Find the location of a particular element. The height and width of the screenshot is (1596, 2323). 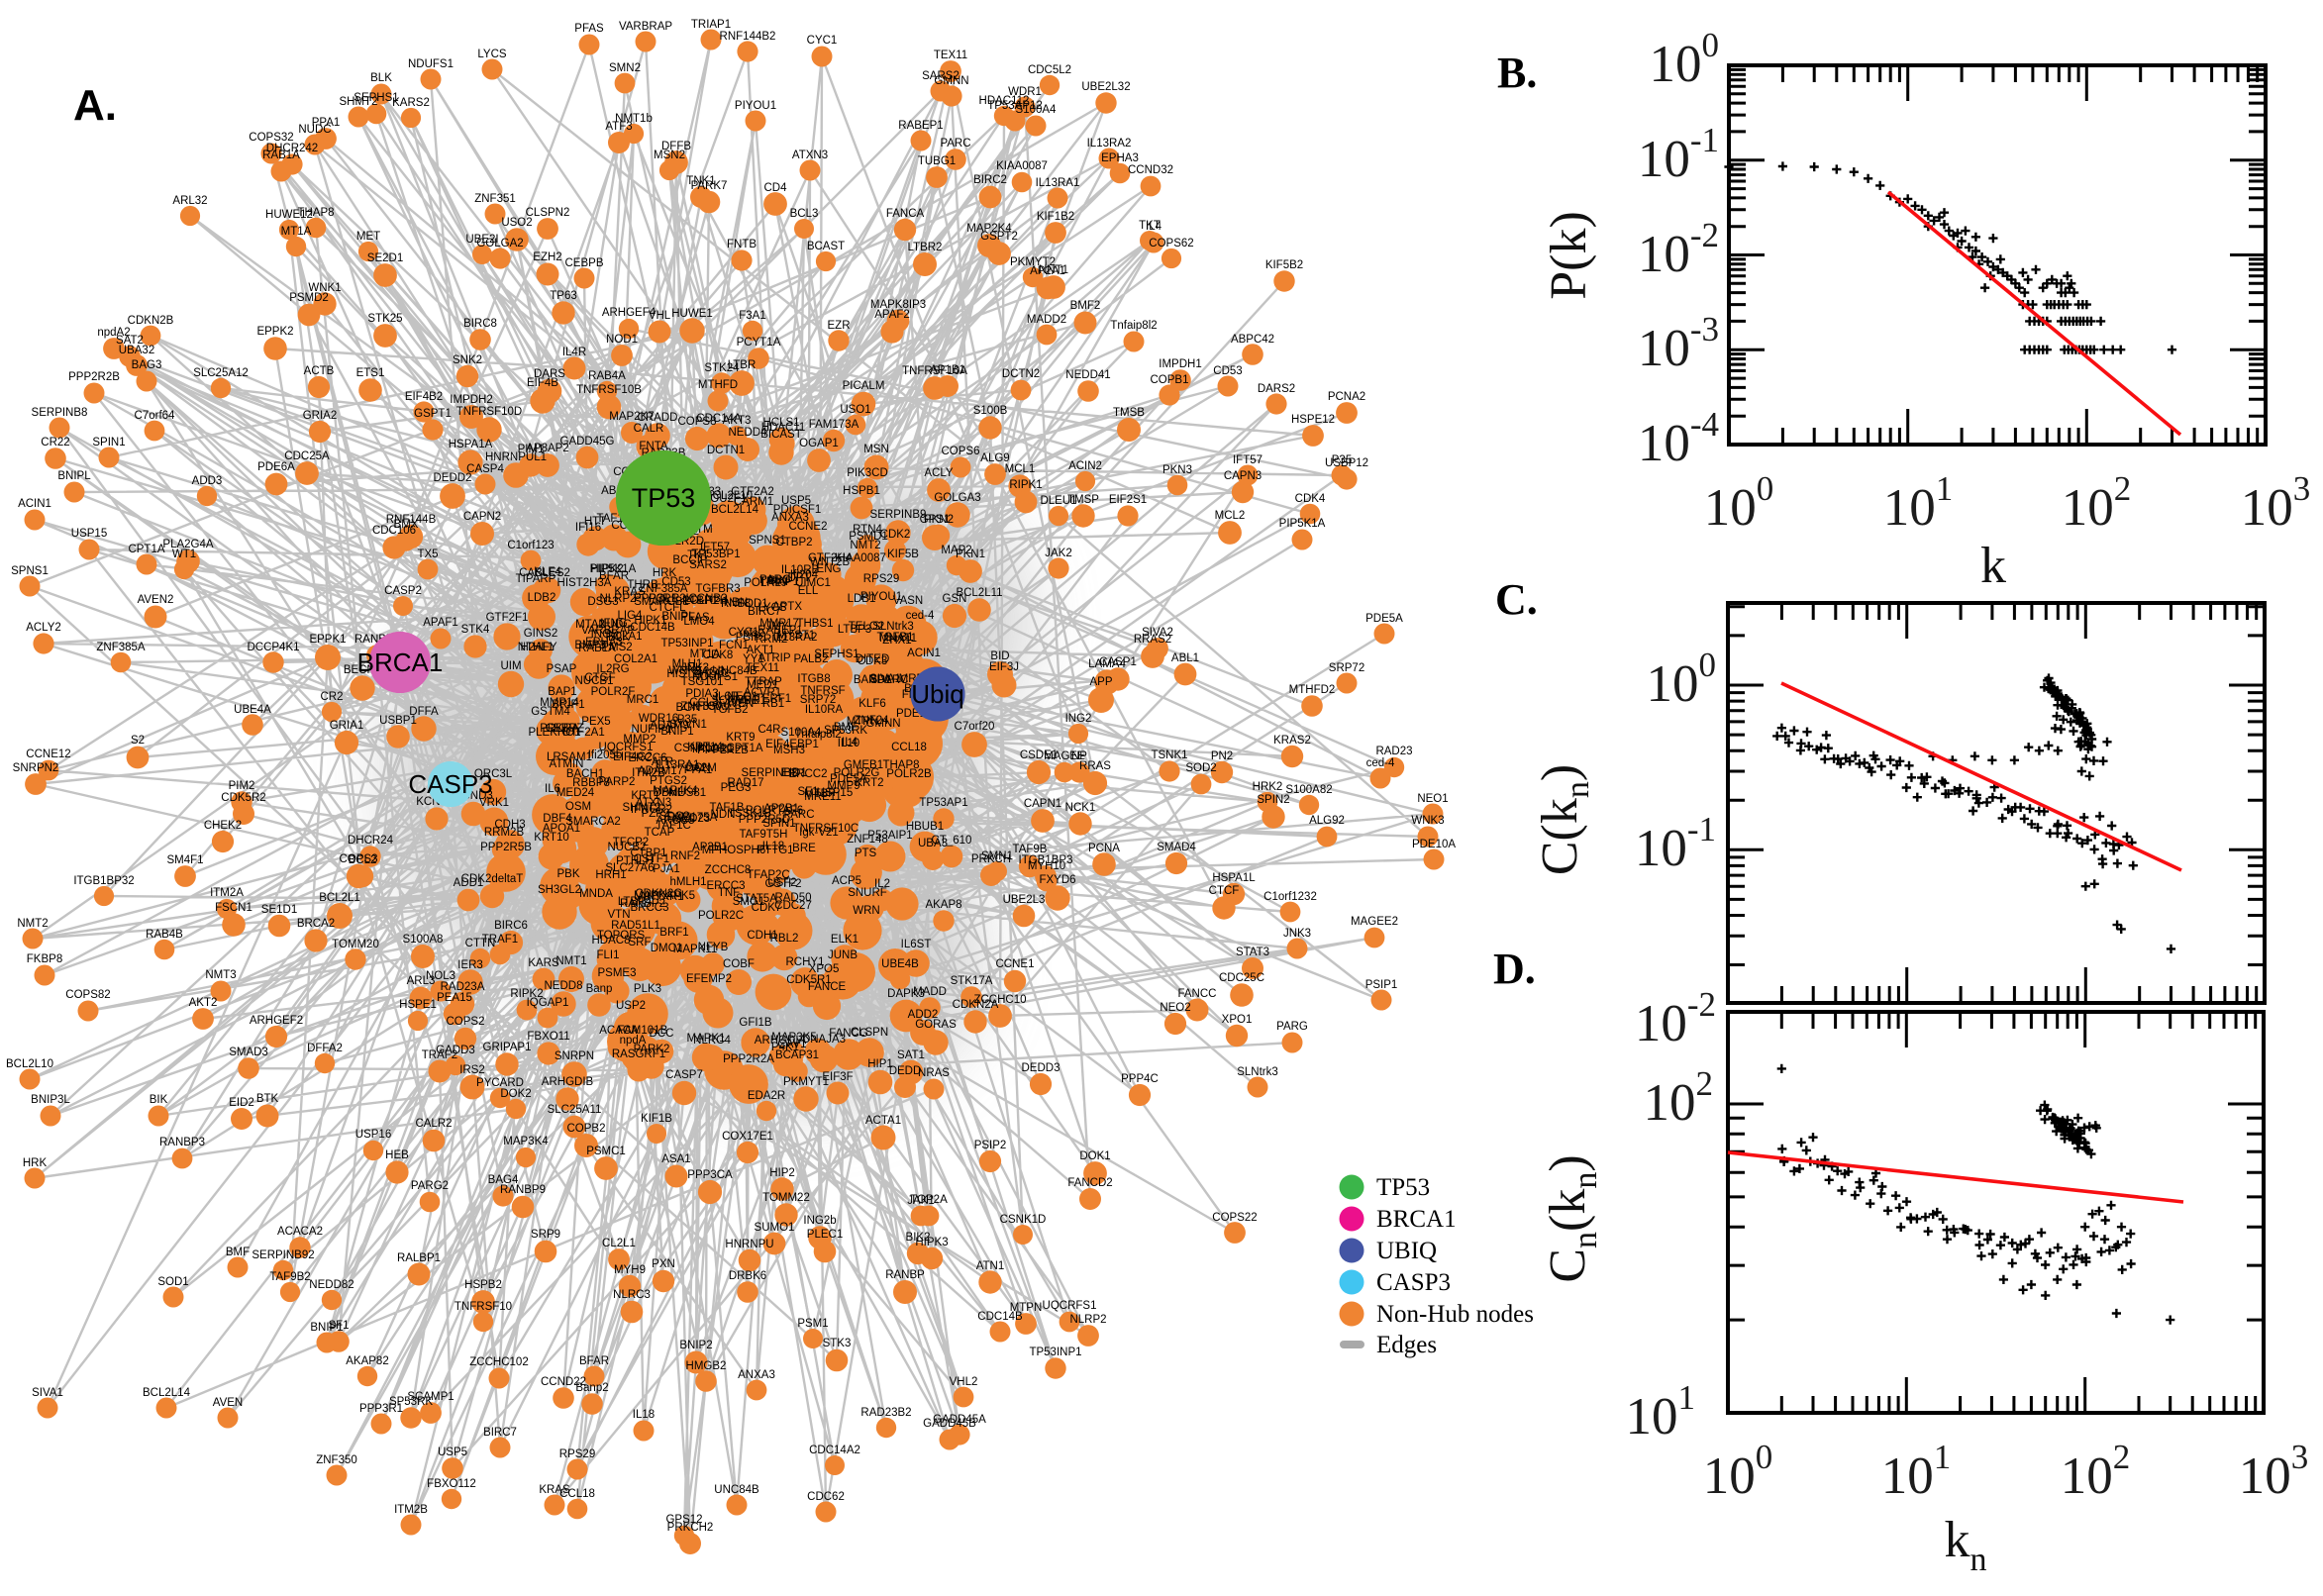

svg-text: GRIA1 is located at coordinates (347, 726).